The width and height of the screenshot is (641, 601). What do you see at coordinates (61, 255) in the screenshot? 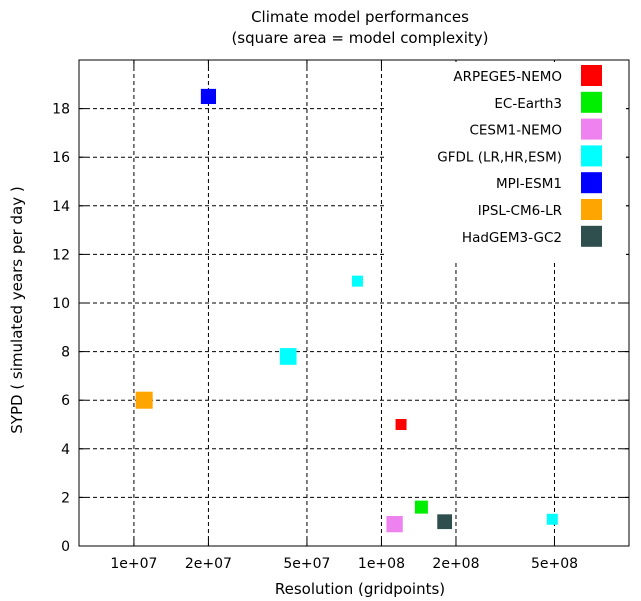
I see `y-tick-label: 12` at bounding box center [61, 255].